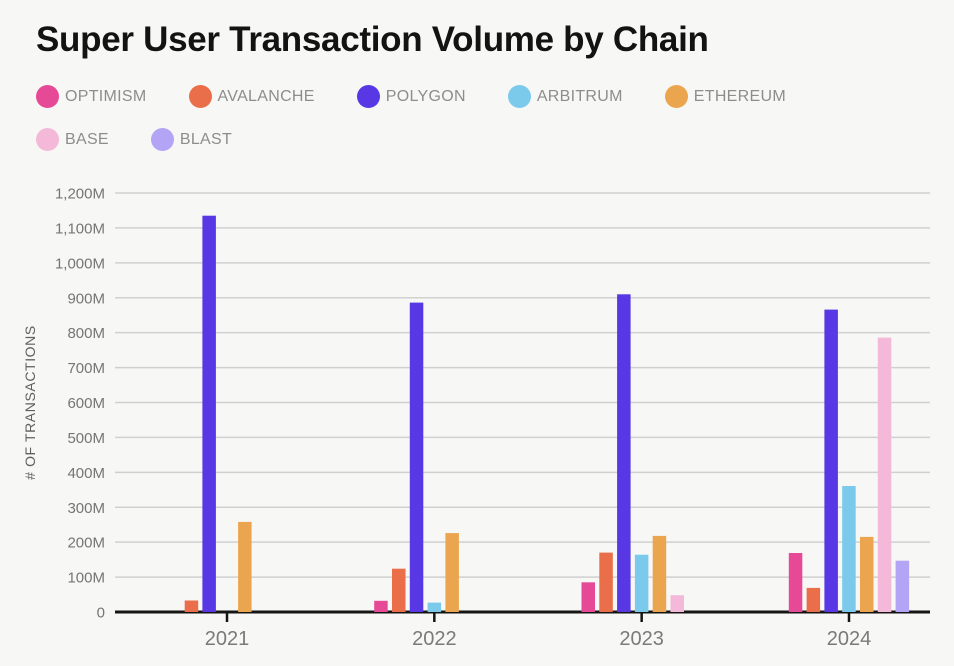  I want to click on legend-item-arbitrum: ARBITRUM, so click(565, 96).